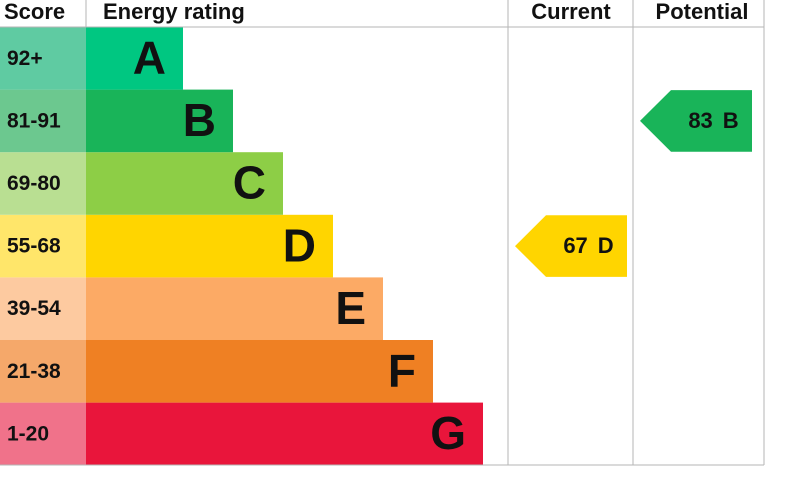 Image resolution: width=790 pixels, height=492 pixels. I want to click on band-letter: C, so click(249, 183).